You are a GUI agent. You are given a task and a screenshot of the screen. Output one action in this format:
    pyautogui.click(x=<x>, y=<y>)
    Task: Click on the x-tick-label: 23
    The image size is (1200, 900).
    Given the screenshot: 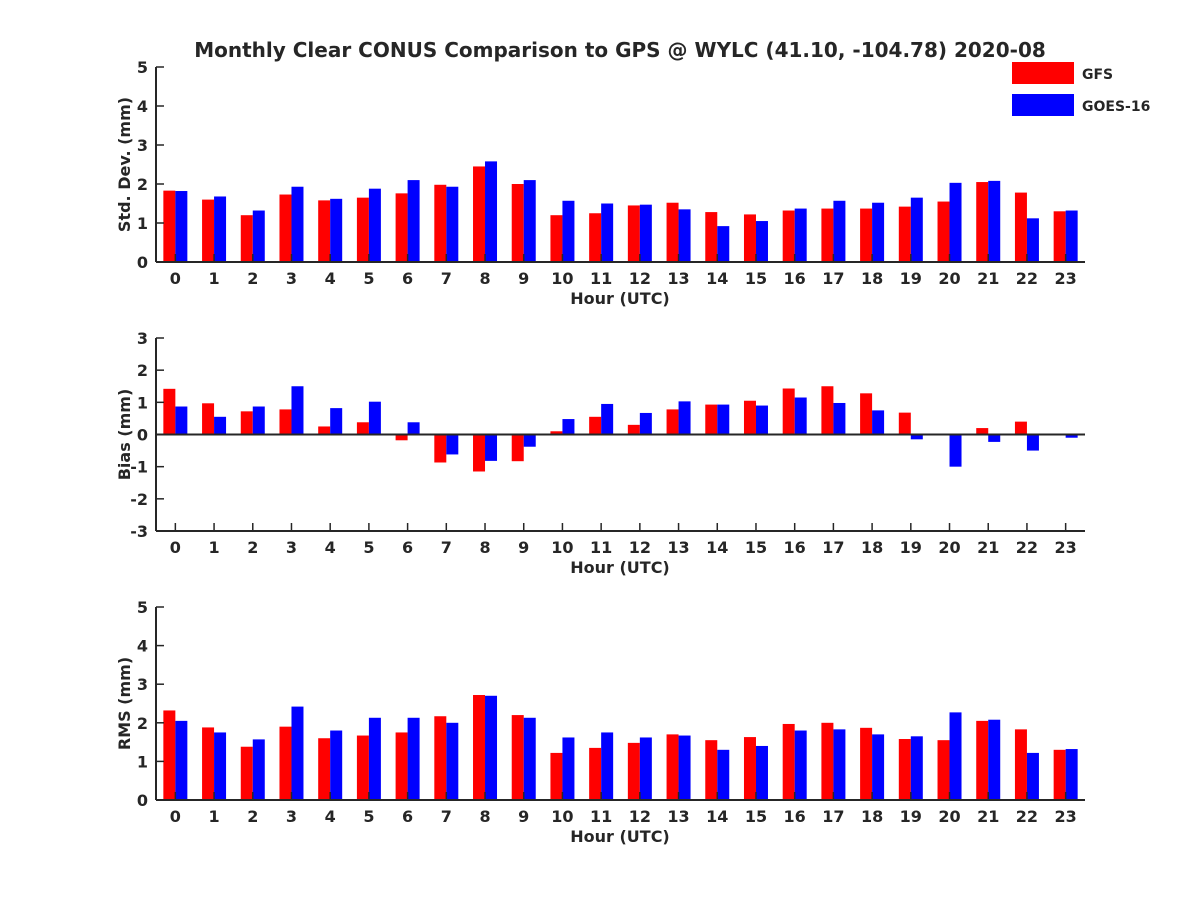 What is the action you would take?
    pyautogui.click(x=1066, y=547)
    